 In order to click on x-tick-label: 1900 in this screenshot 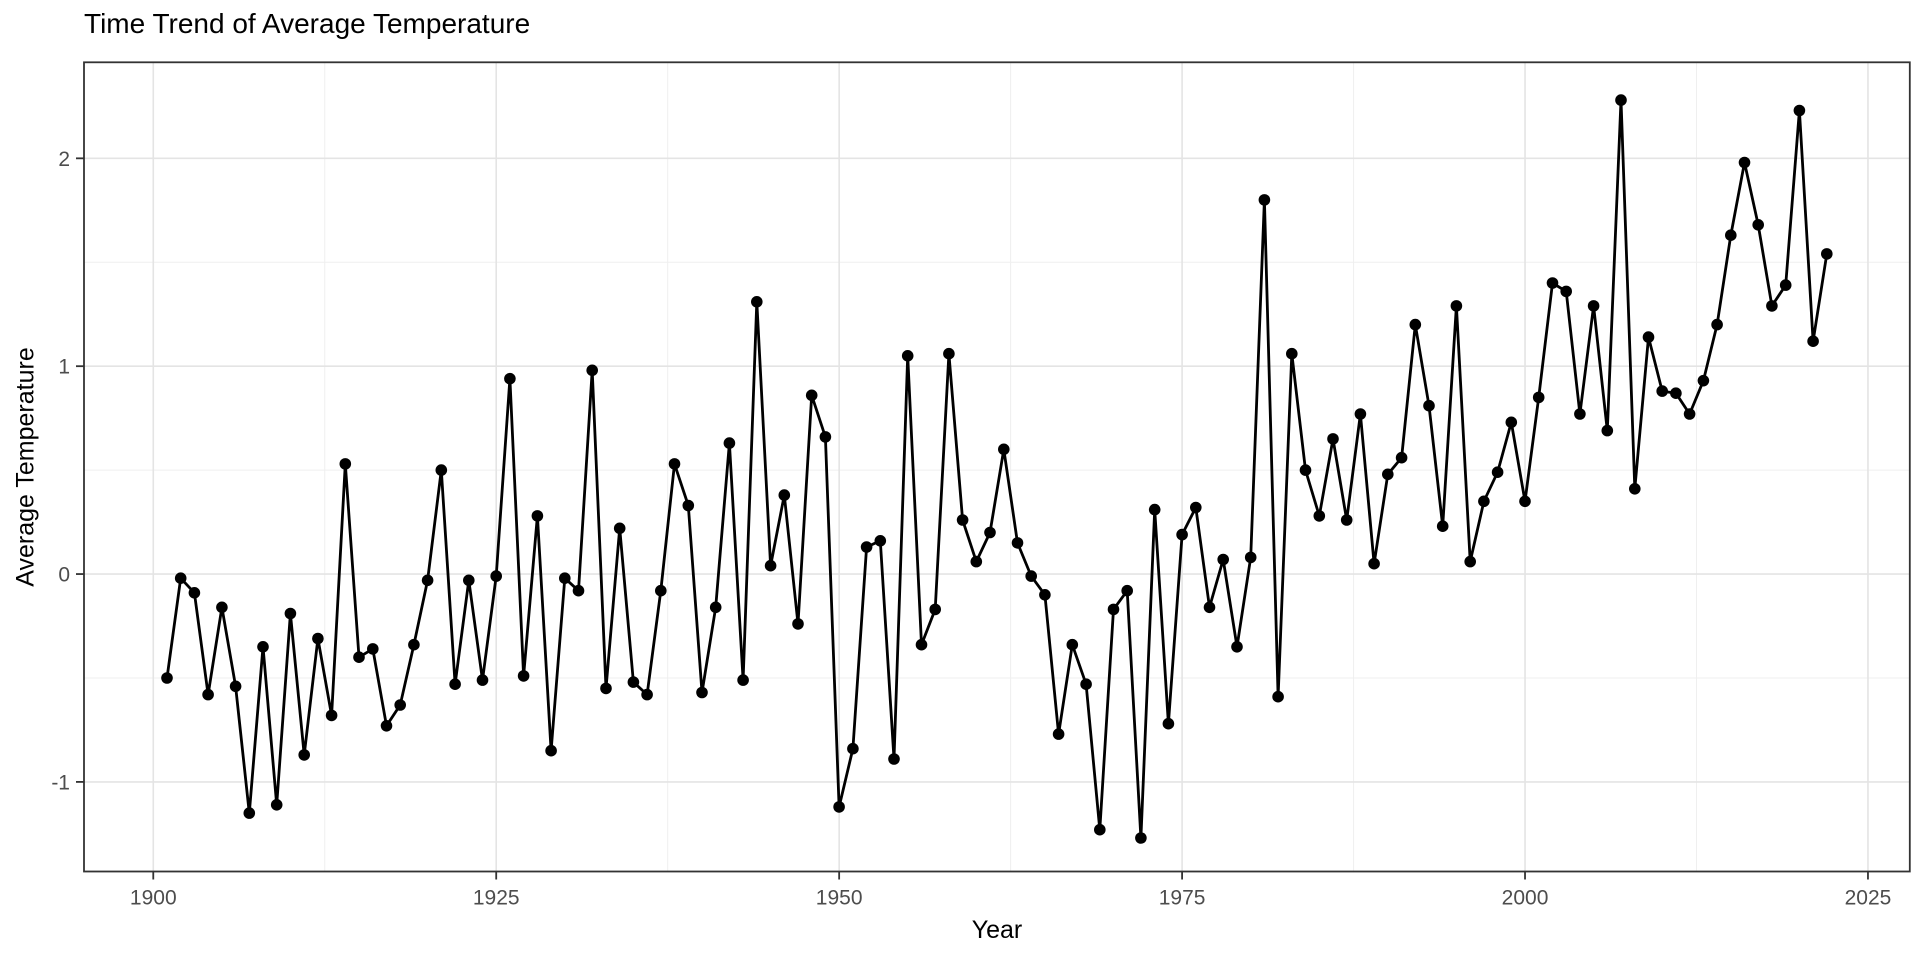, I will do `click(153, 898)`.